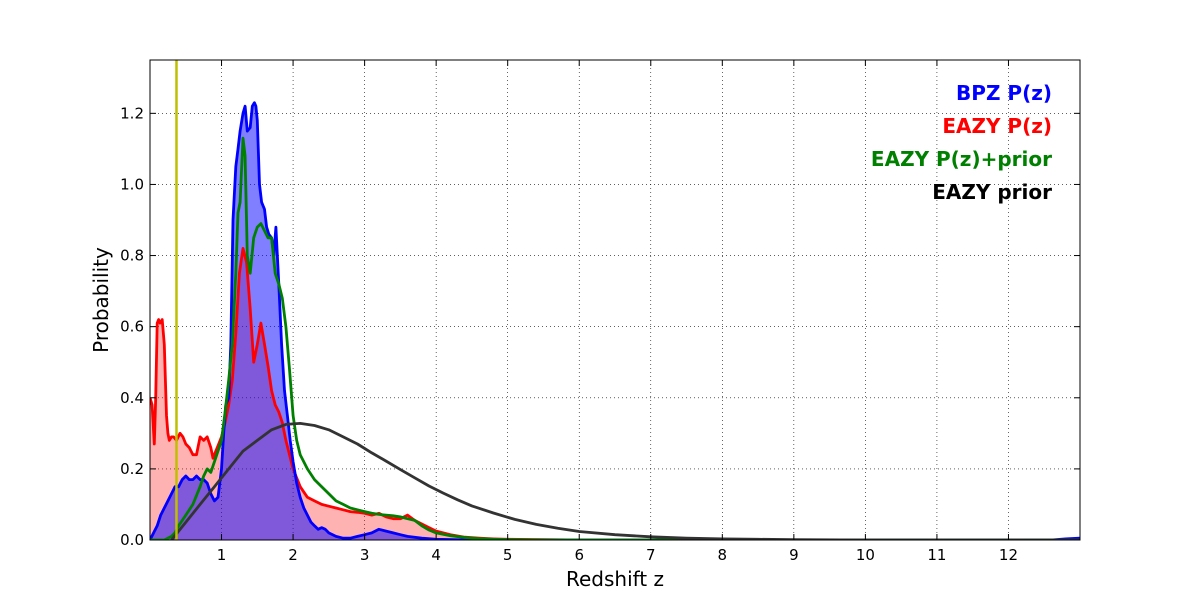 The image size is (1200, 600). I want to click on legend-eazy-p-z: EAZY P(z), so click(997, 126).